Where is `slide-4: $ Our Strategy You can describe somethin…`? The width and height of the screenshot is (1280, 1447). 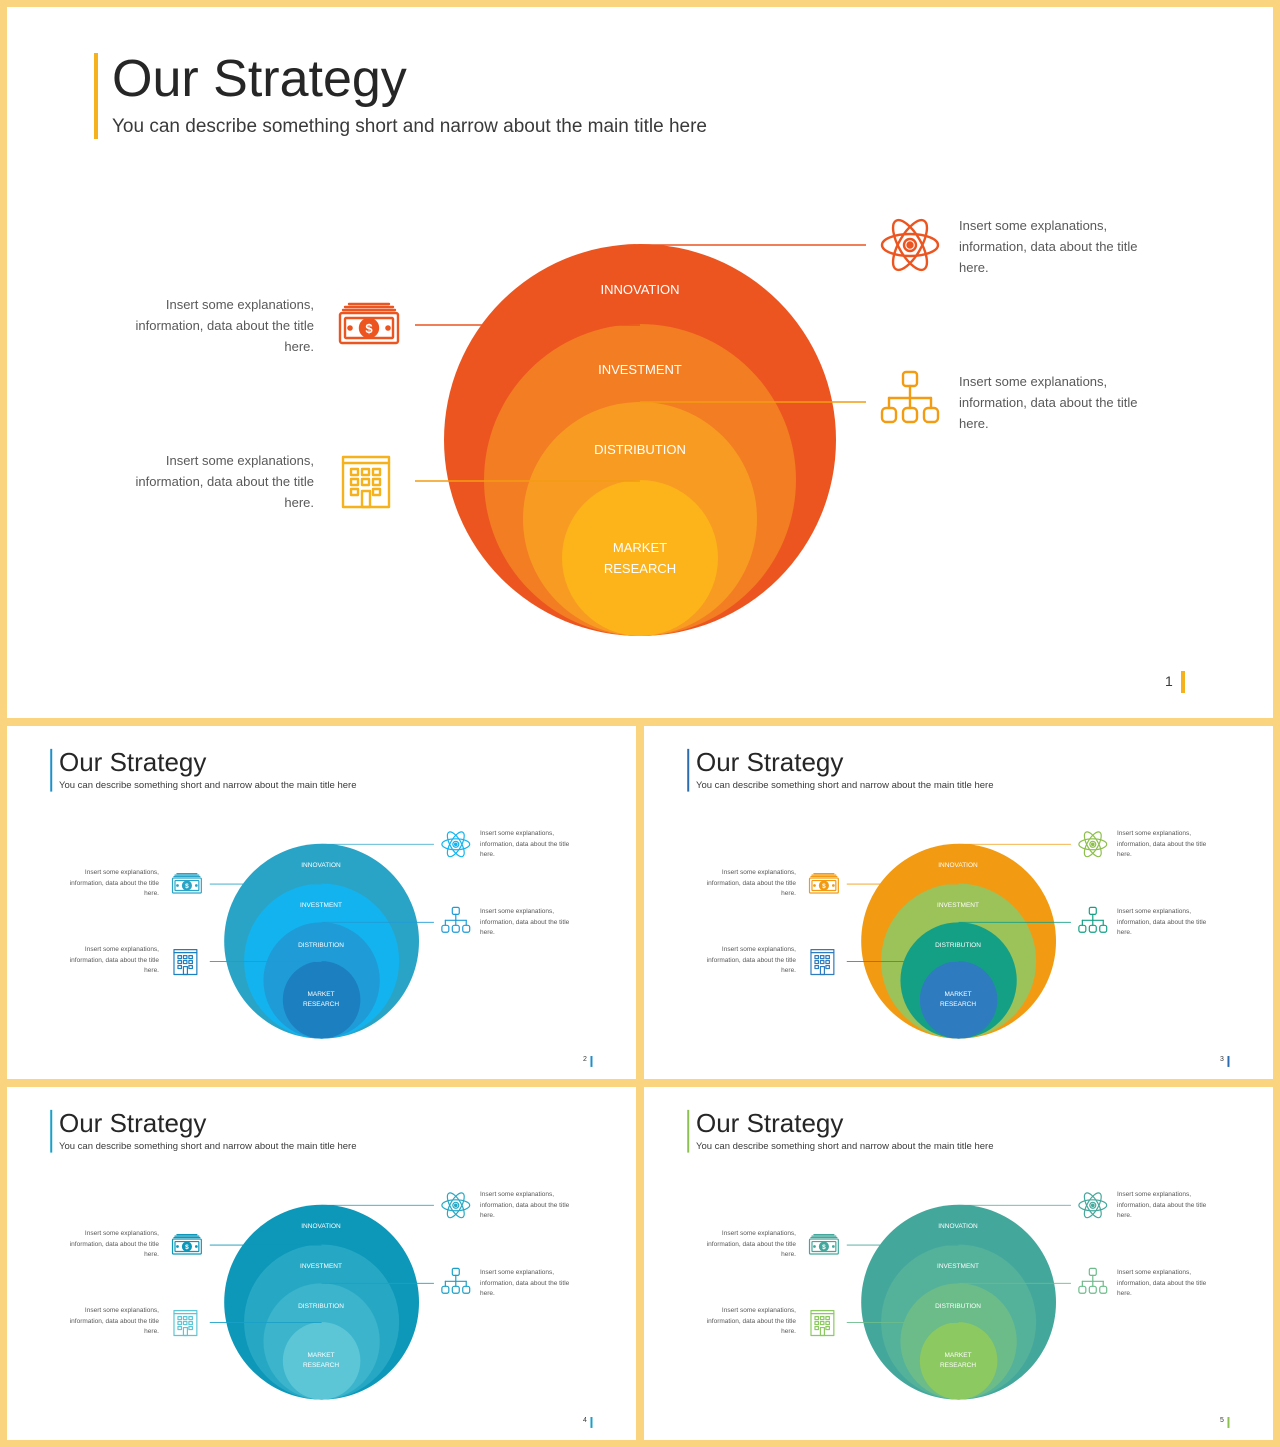 slide-4: $ Our Strategy You can describe somethin… is located at coordinates (321, 1263).